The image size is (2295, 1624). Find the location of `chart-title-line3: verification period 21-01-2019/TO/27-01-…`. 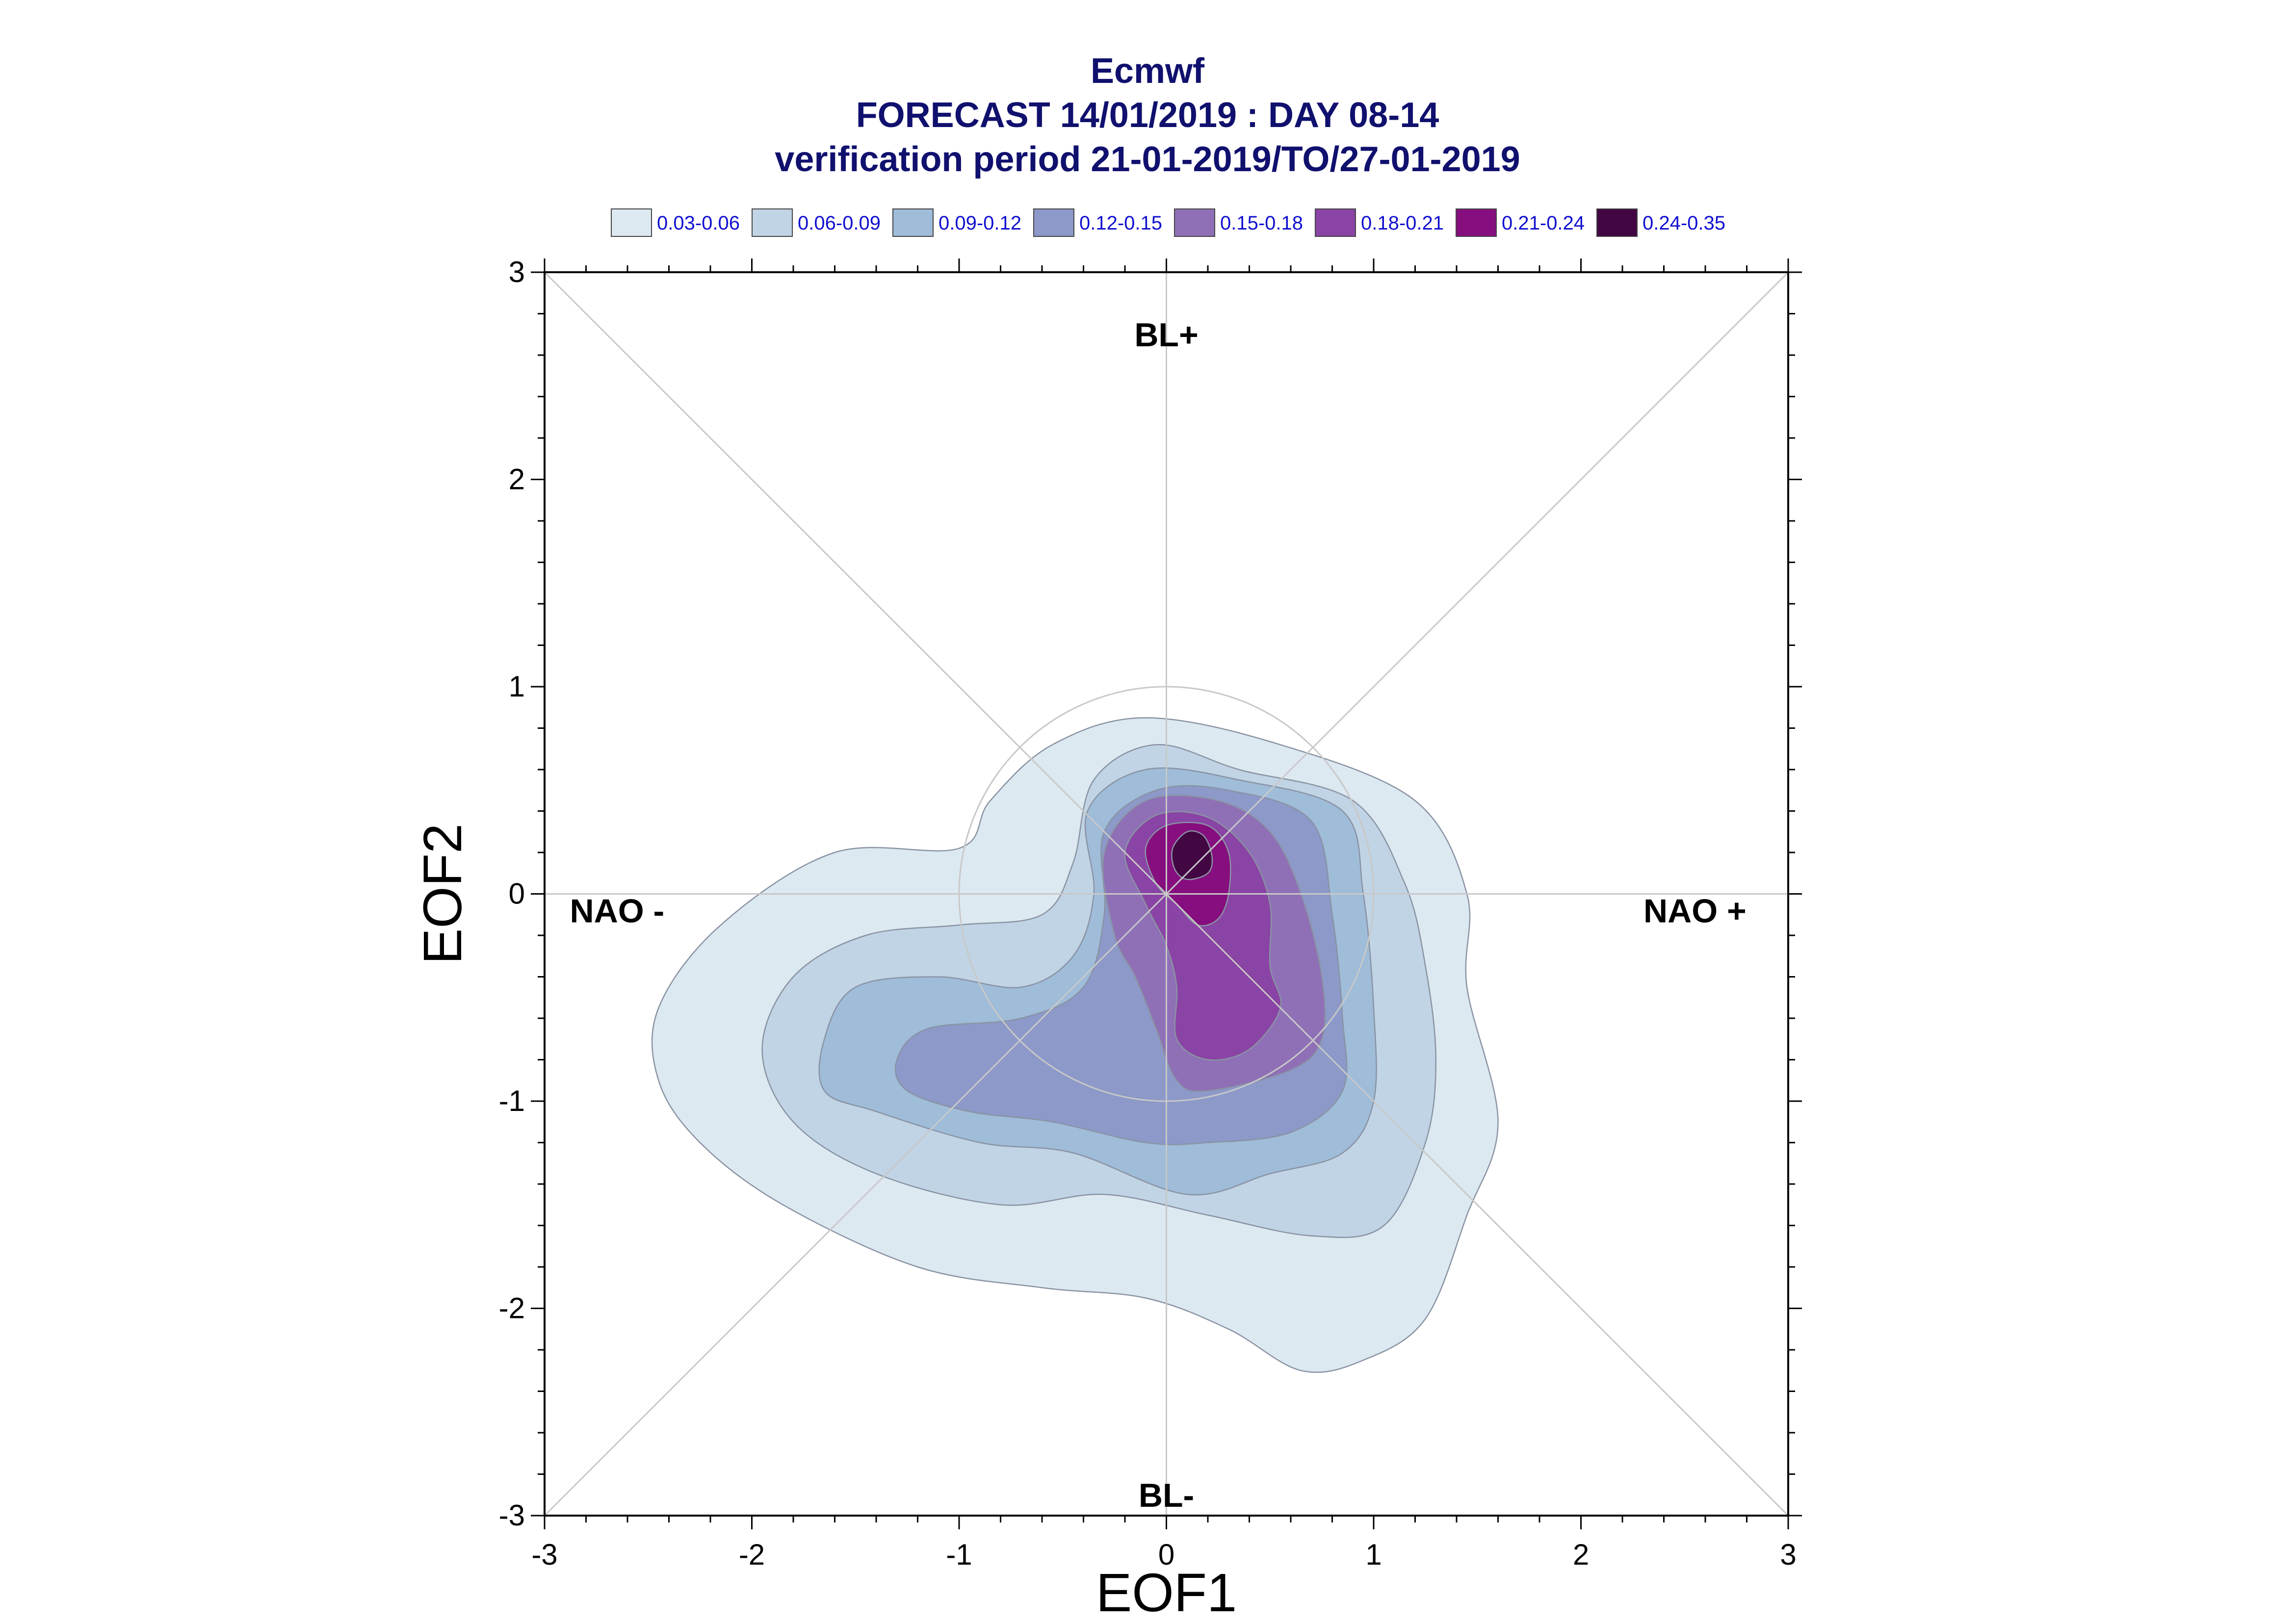

chart-title-line3: verification period 21-01-2019/TO/27-01-… is located at coordinates (1147, 159).